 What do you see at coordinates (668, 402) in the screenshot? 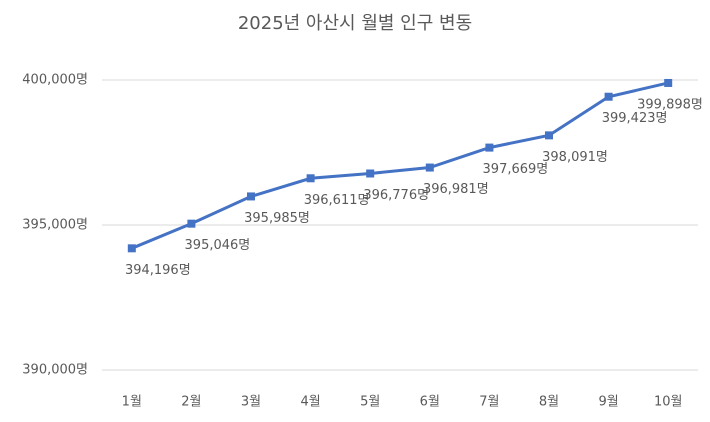
I see `x-tick-label: 10월` at bounding box center [668, 402].